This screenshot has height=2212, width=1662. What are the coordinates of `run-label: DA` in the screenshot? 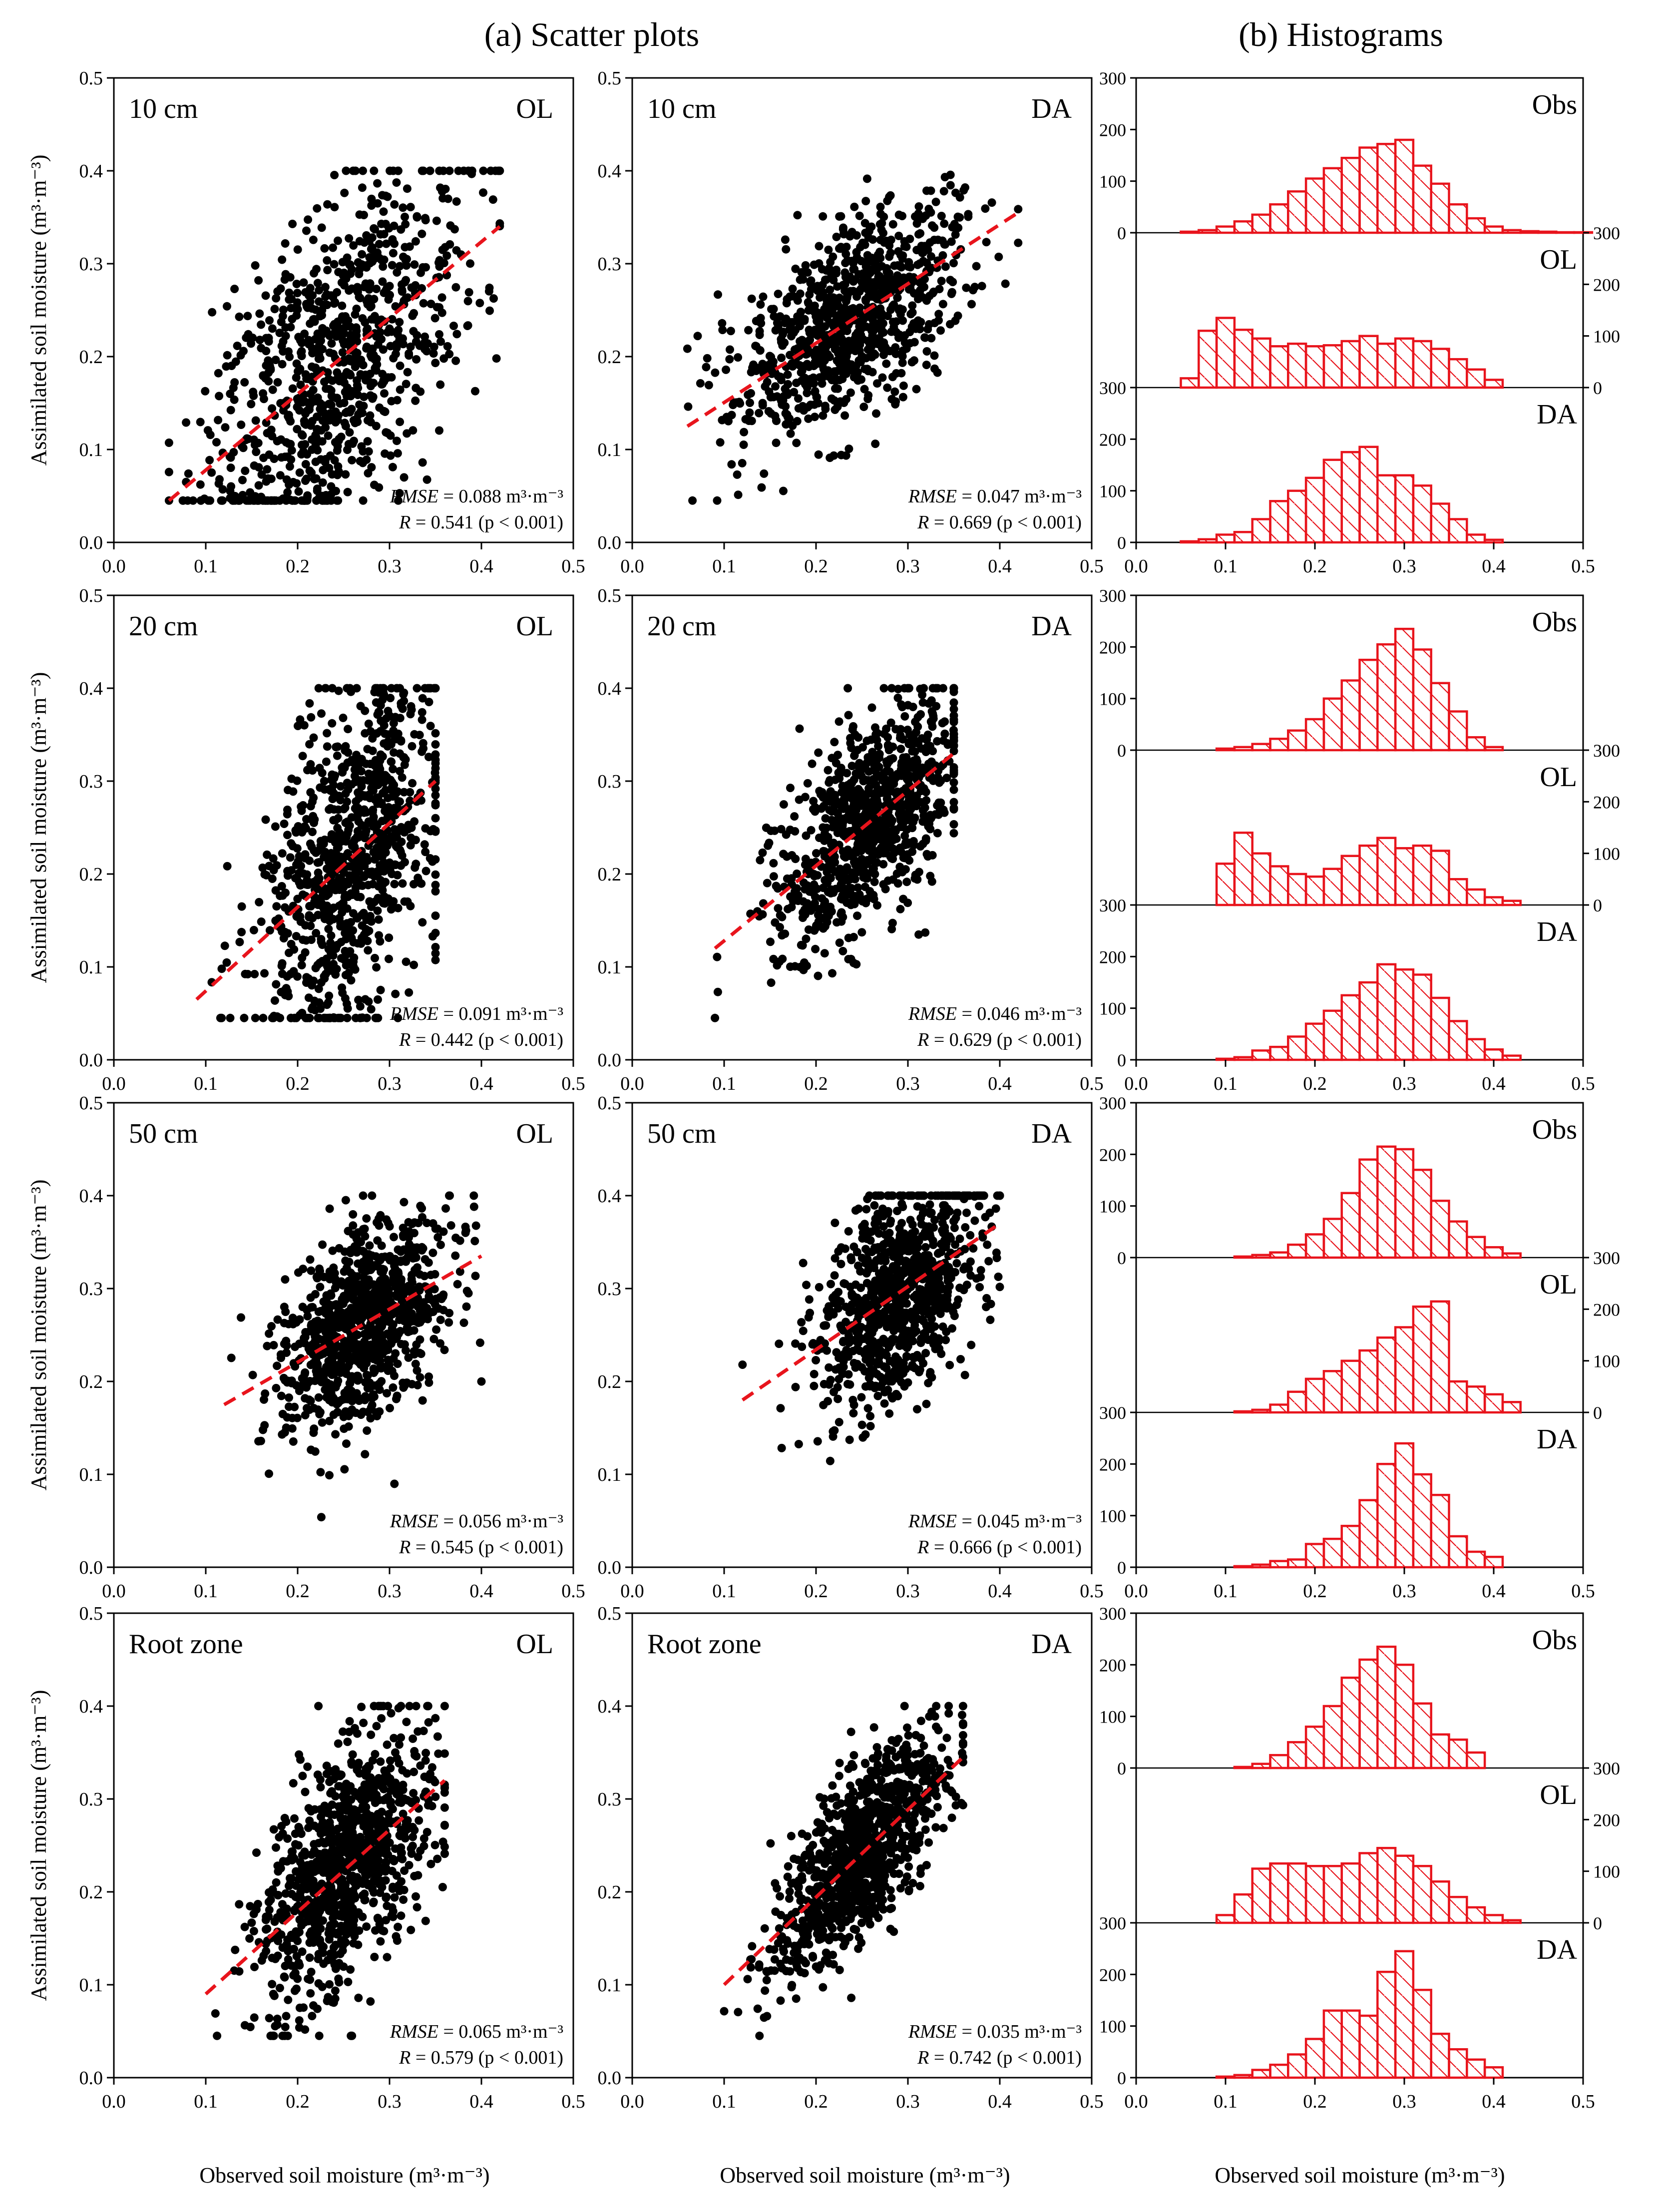 It's located at (1052, 626).